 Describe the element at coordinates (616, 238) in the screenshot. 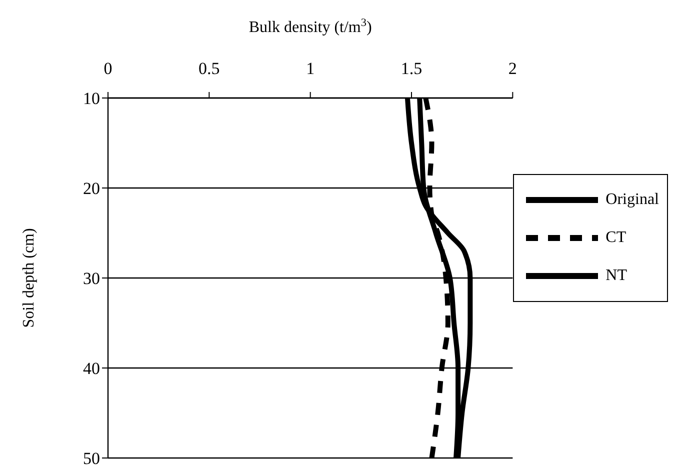

I see `legend-label: CT` at that location.